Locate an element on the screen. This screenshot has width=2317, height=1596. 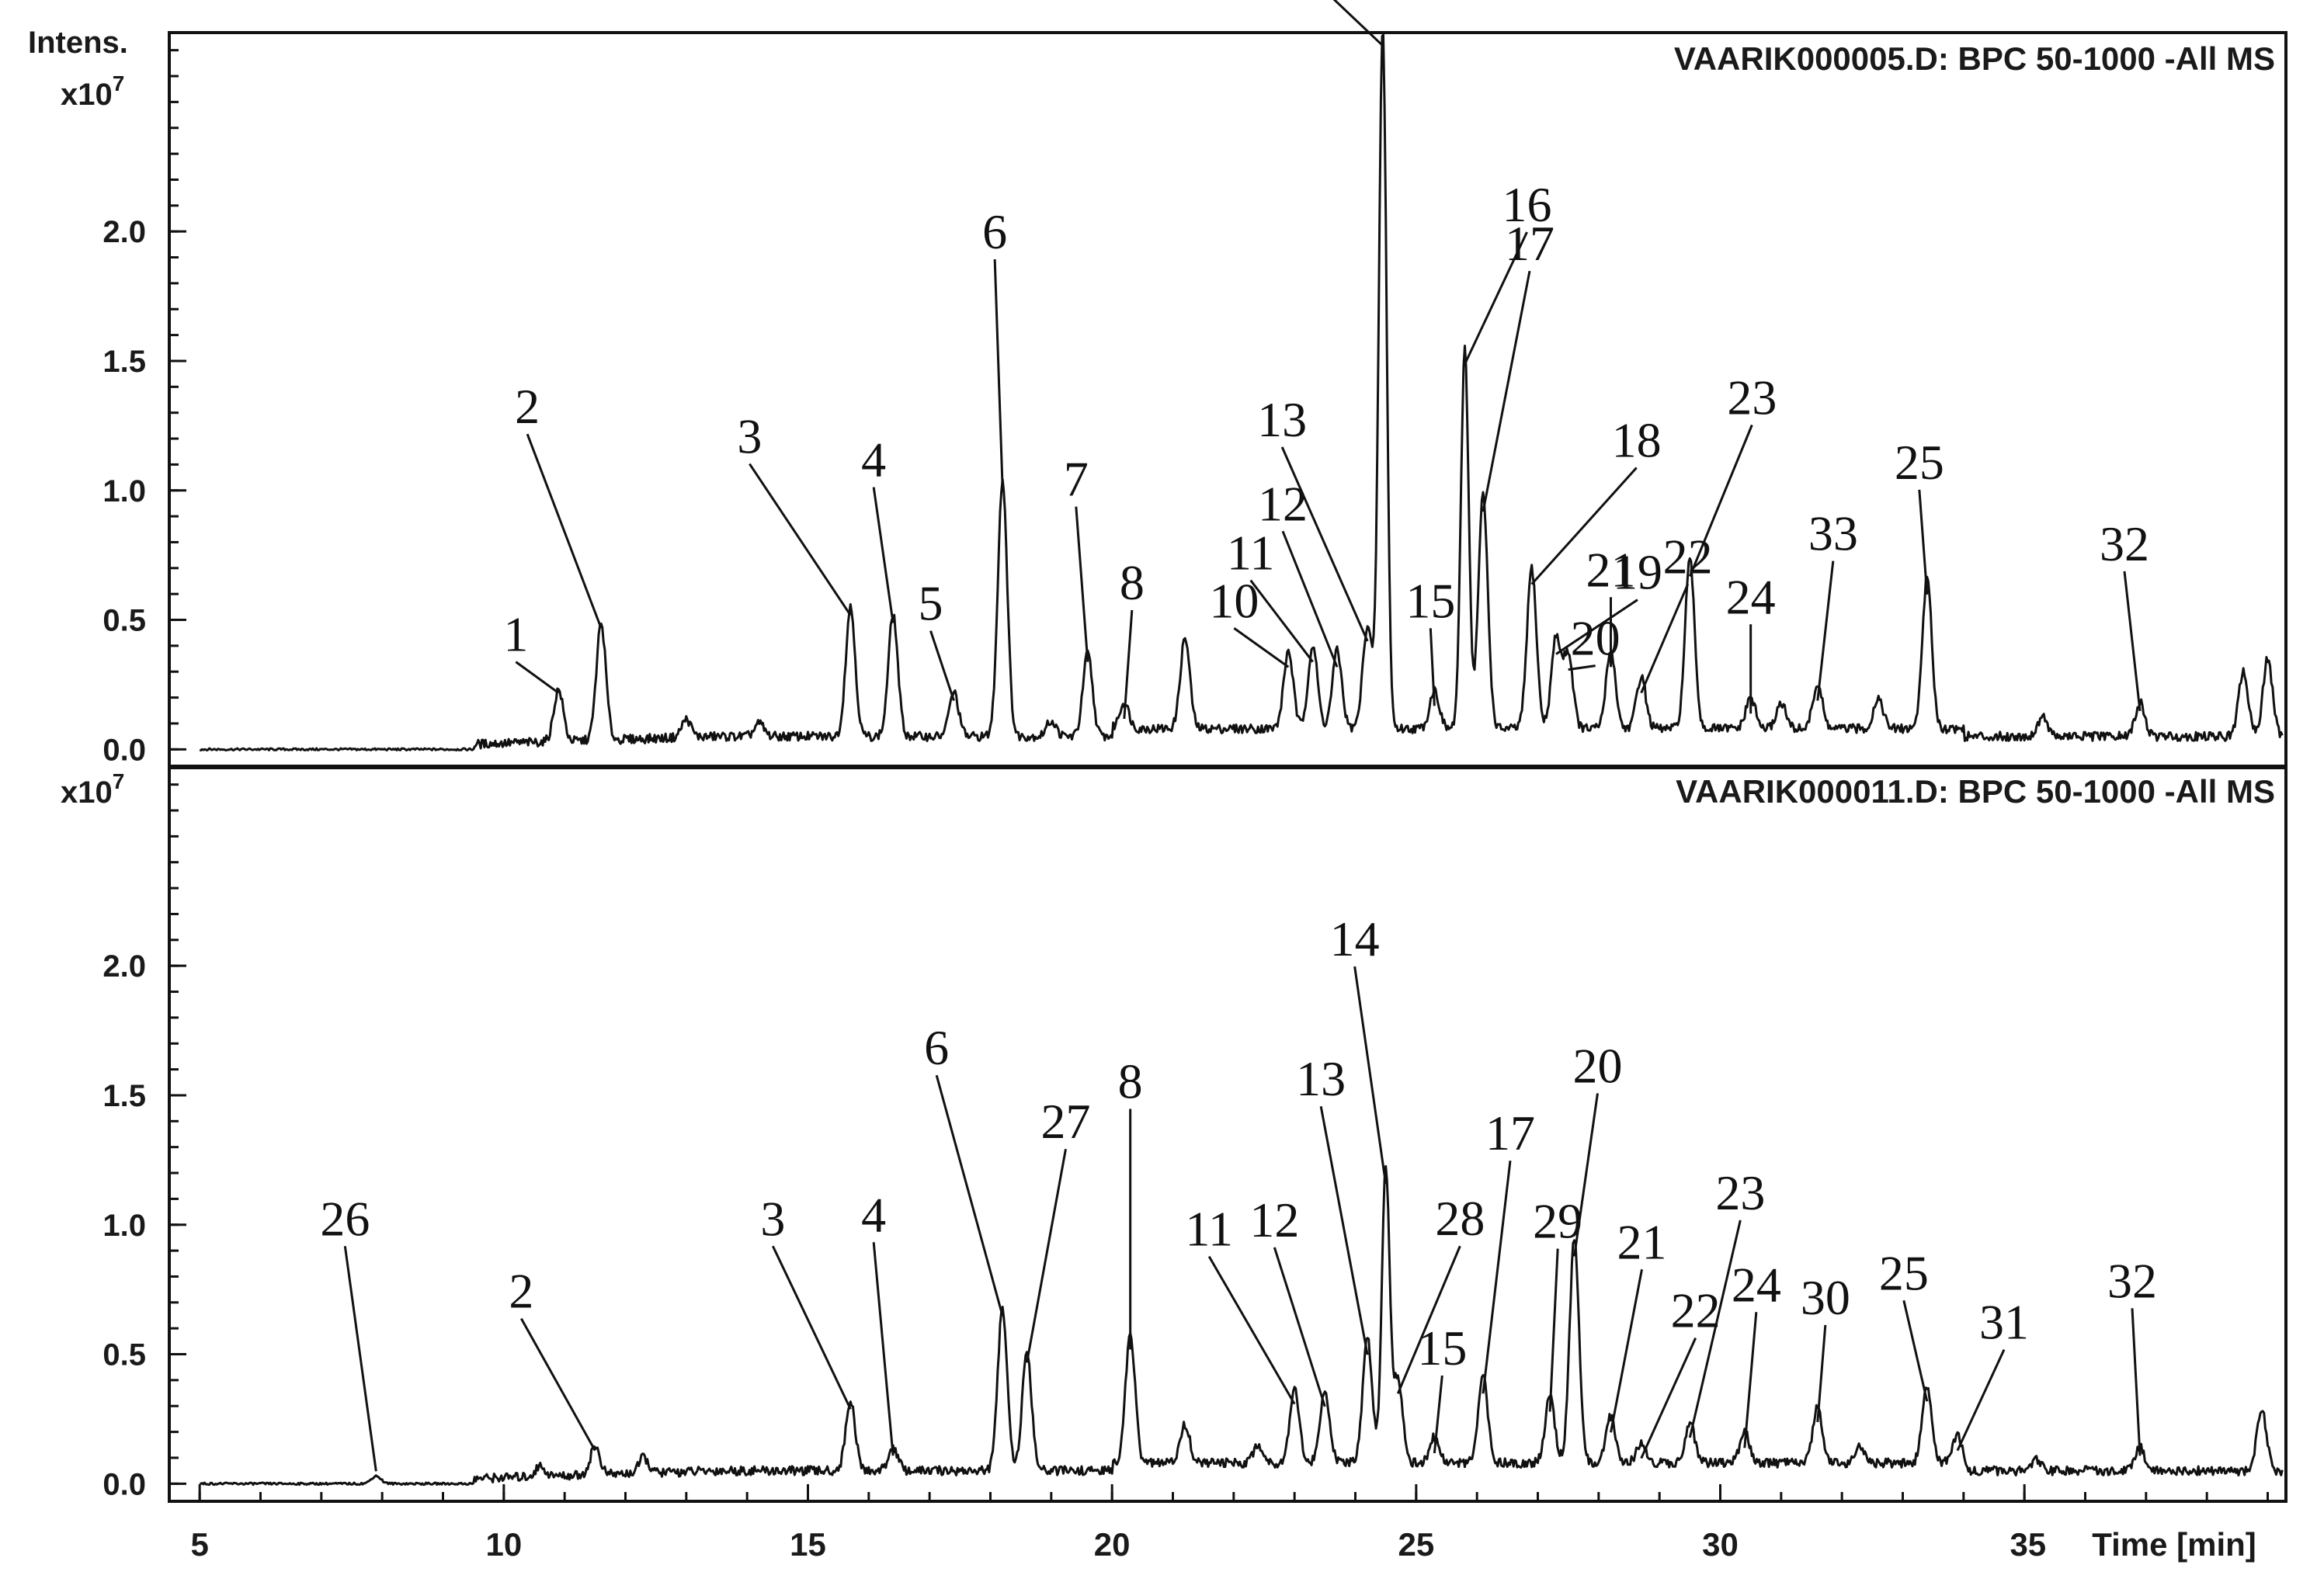
peak-label: 5 is located at coordinates (931, 604).